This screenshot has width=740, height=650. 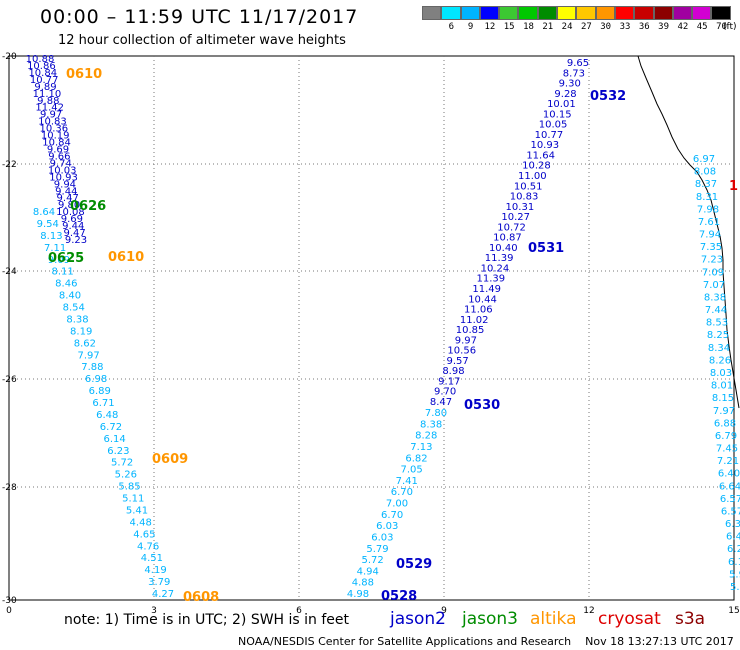 What do you see at coordinates (730, 27) in the screenshot?
I see `color-scale-unit: (ft)` at bounding box center [730, 27].